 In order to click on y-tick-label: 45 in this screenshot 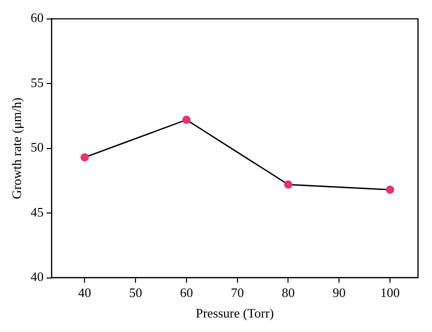, I will do `click(37, 212)`.